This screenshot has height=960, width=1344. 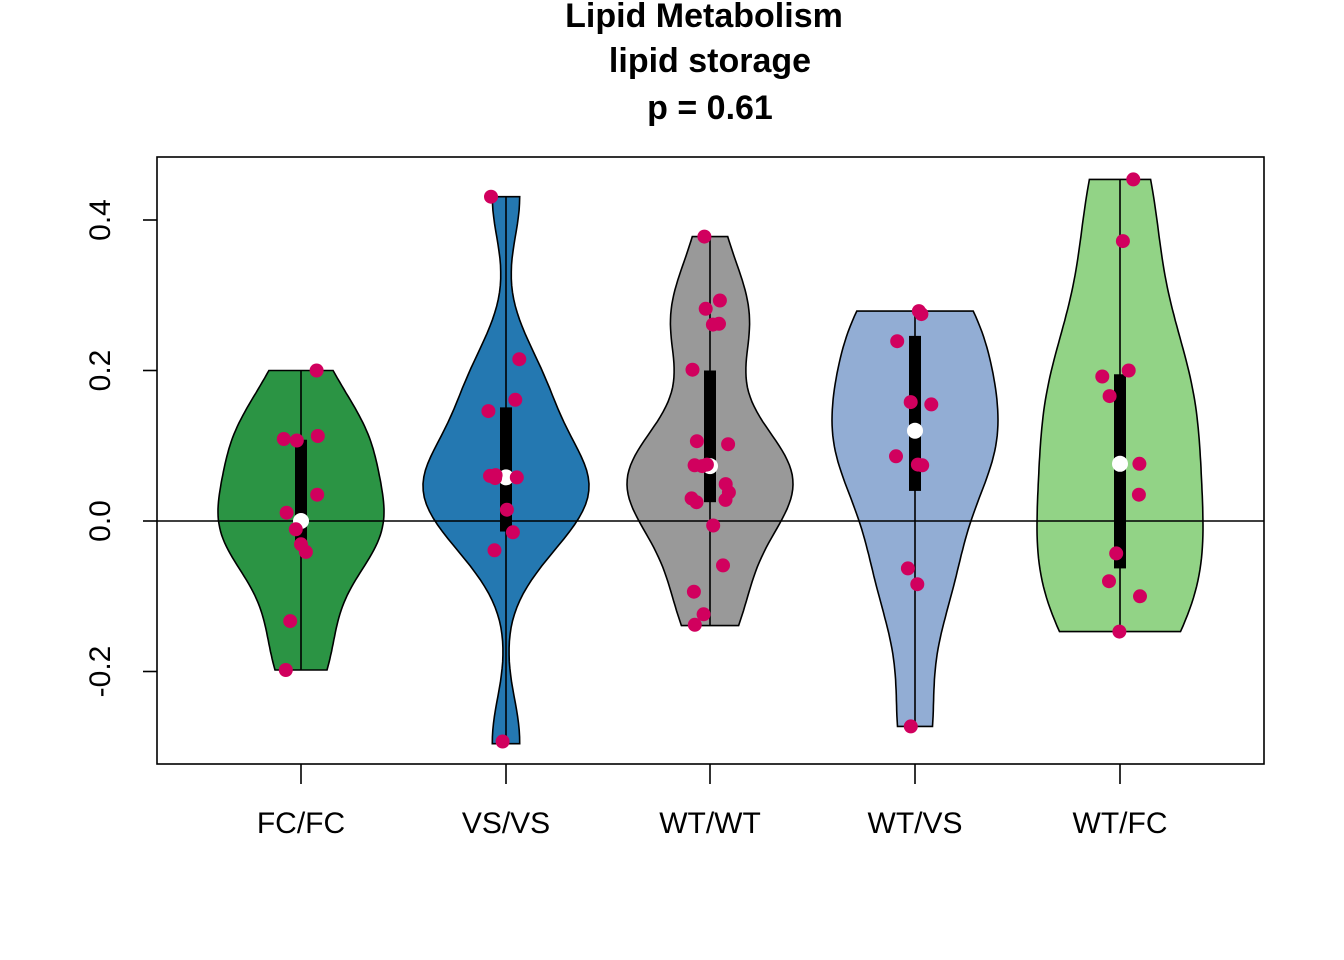 I want to click on x-tick-label: VS/VS, so click(x=506, y=823).